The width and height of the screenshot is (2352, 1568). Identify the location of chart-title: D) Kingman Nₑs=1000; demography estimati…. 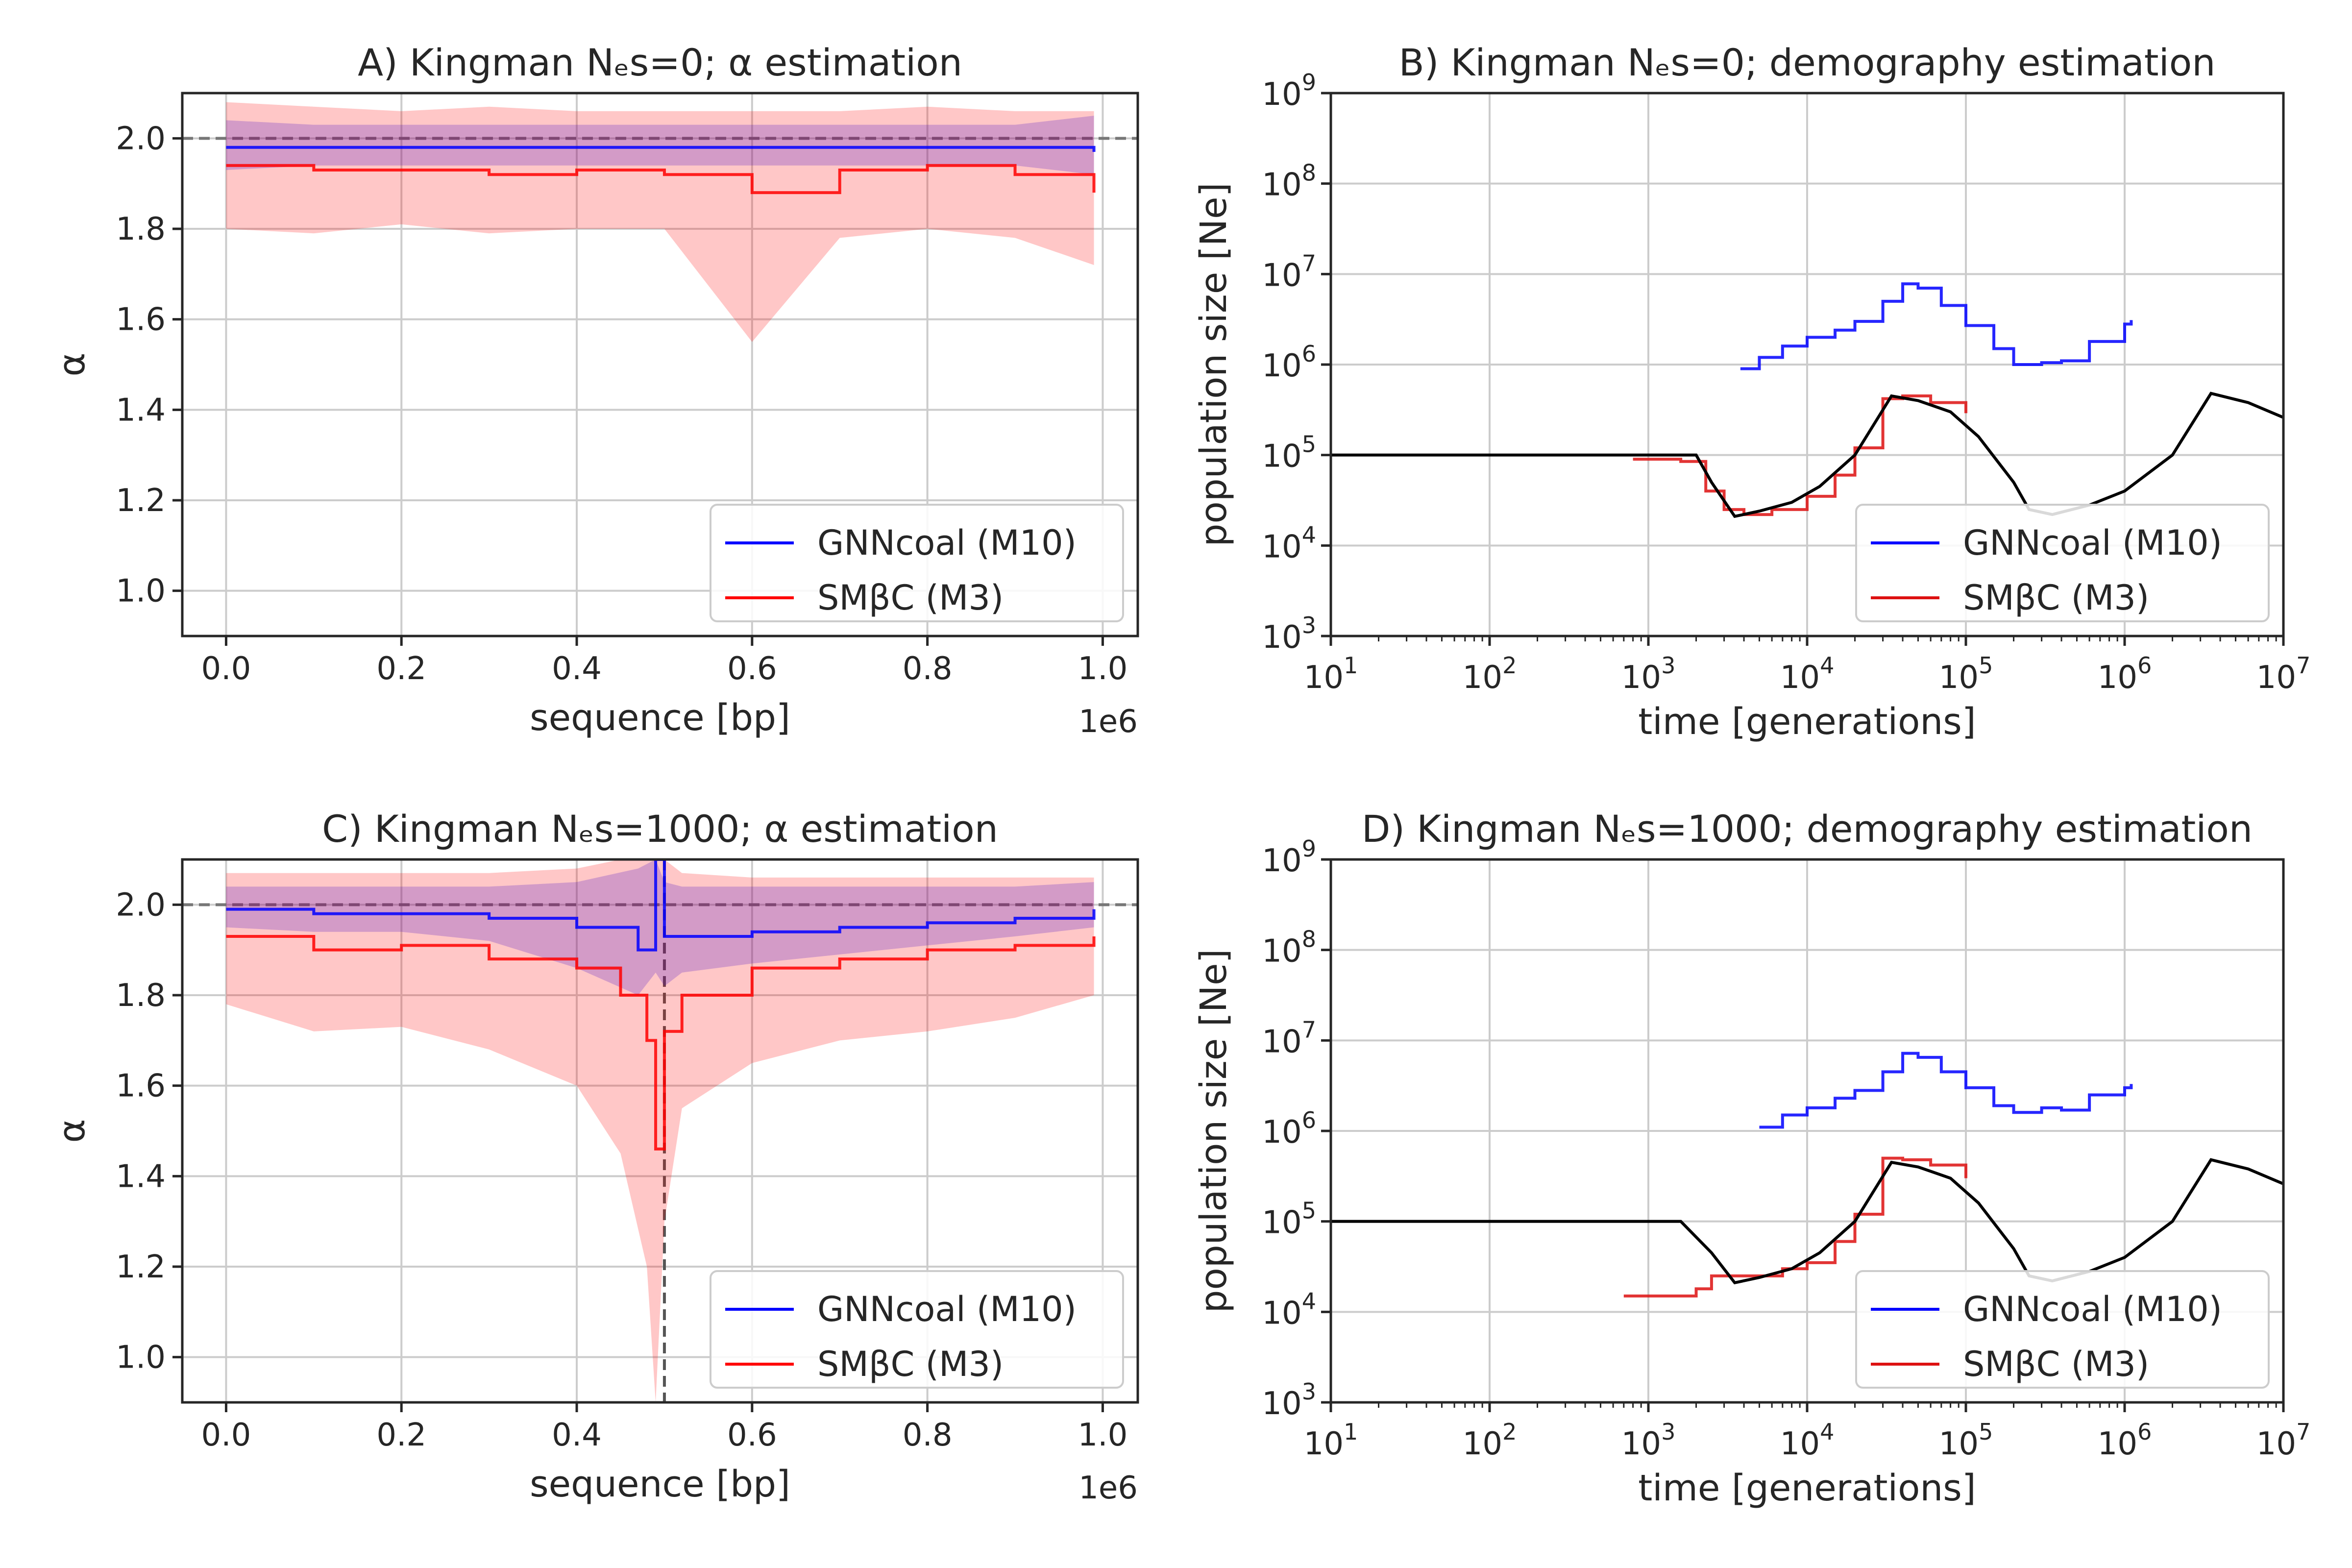
(1807, 829).